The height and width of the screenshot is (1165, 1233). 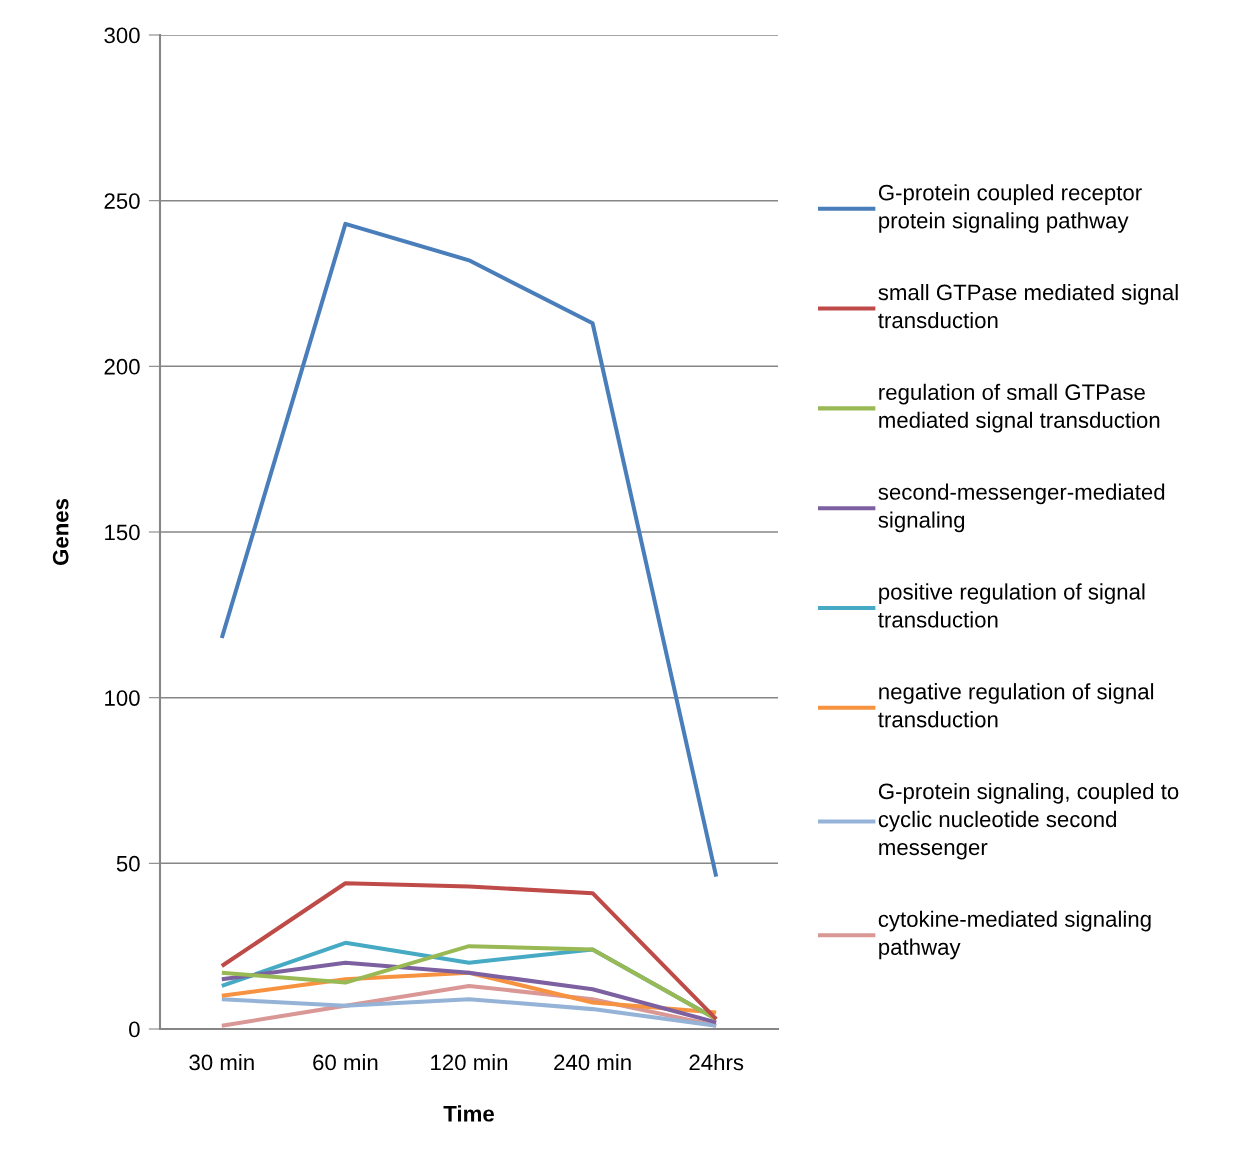 I want to click on legend-label: small GTPase mediated signal transduction, so click(x=1028, y=306).